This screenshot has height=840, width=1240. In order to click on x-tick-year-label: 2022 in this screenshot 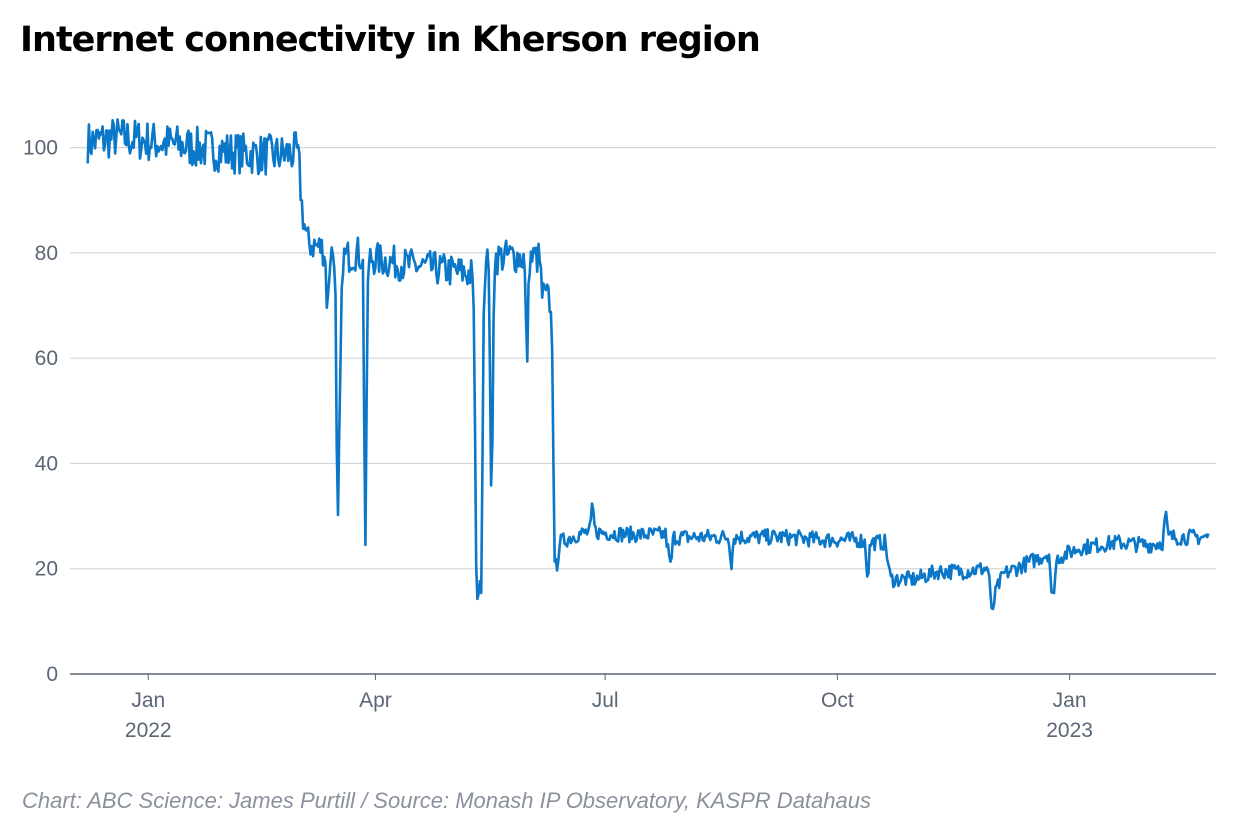, I will do `click(148, 730)`.